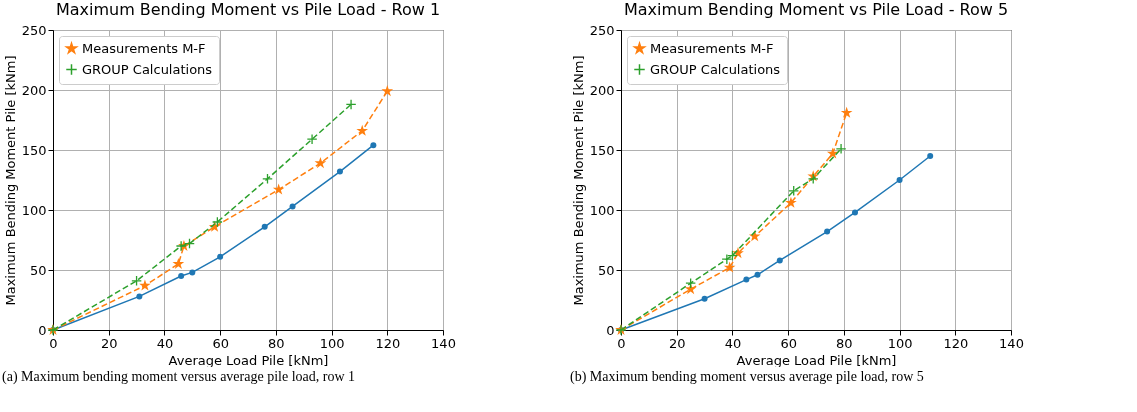  What do you see at coordinates (179, 377) in the screenshot?
I see `text: (a) Maximum bending moment versus average pile load, row 1` at bounding box center [179, 377].